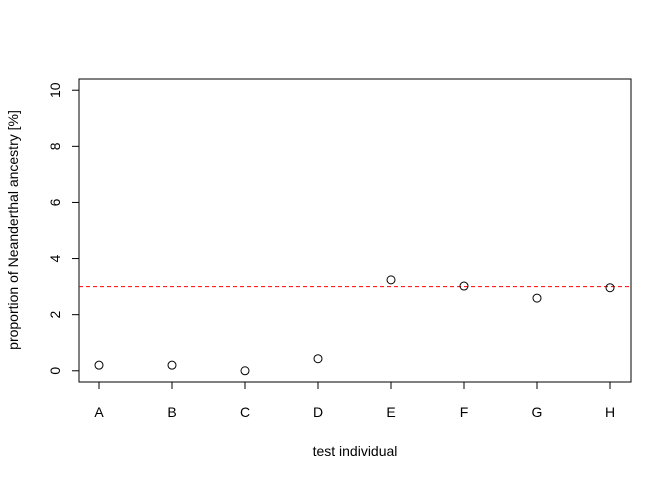 The image size is (672, 480). I want to click on x-tick-label-A: A, so click(99, 412).